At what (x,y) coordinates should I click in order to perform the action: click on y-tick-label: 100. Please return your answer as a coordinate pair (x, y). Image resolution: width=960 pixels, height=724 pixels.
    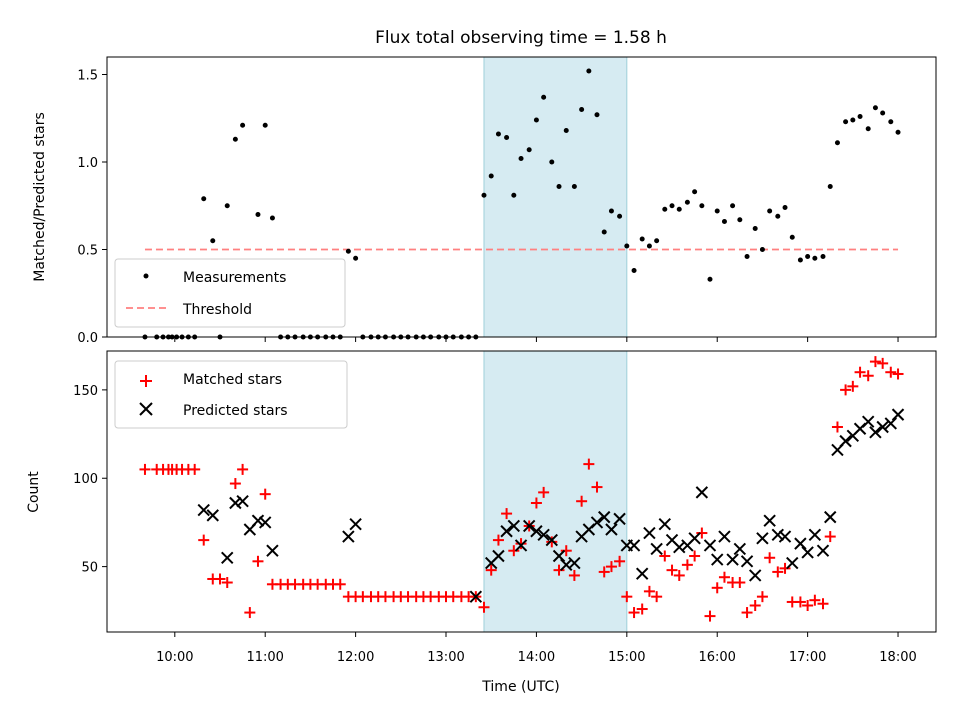
    Looking at the image, I should click on (85, 479).